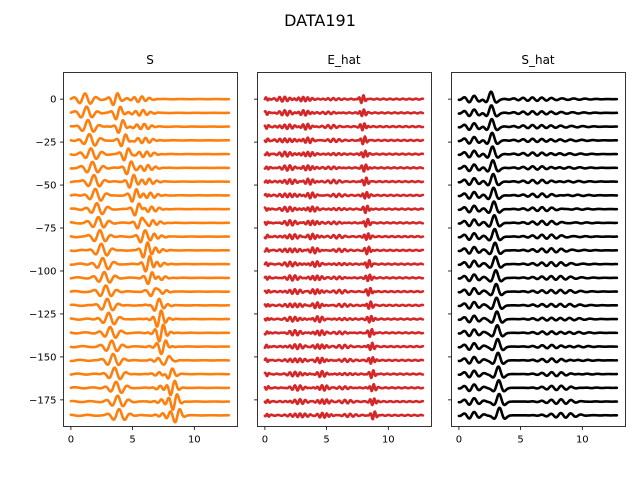  I want to click on x-tick-label-s-0: 0, so click(71, 440).